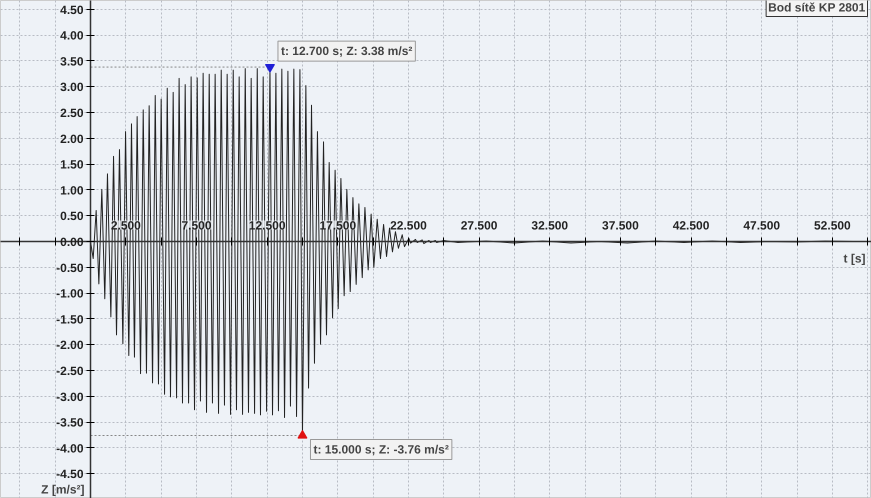  I want to click on y-tick-label: 0.50, so click(72, 216).